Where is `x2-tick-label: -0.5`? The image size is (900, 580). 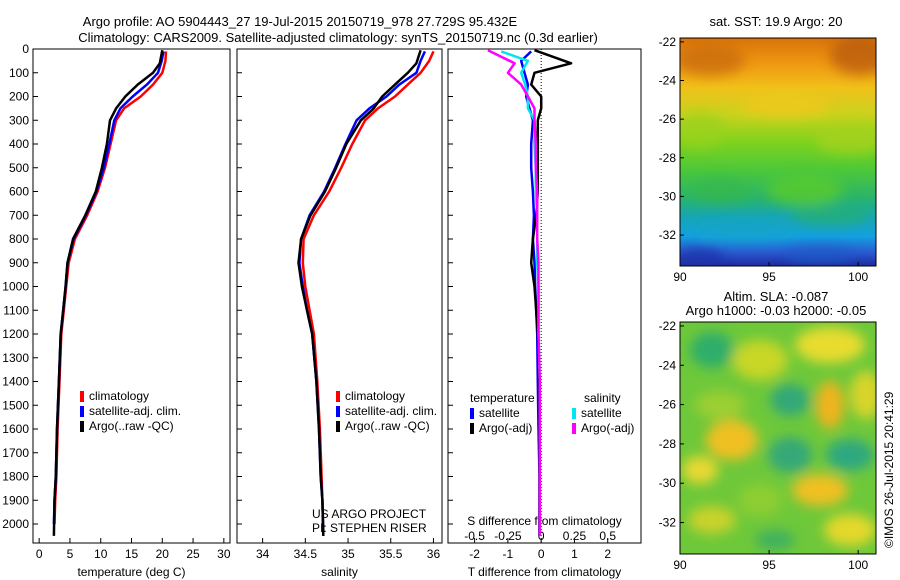
x2-tick-label: -0.5 is located at coordinates (474, 536).